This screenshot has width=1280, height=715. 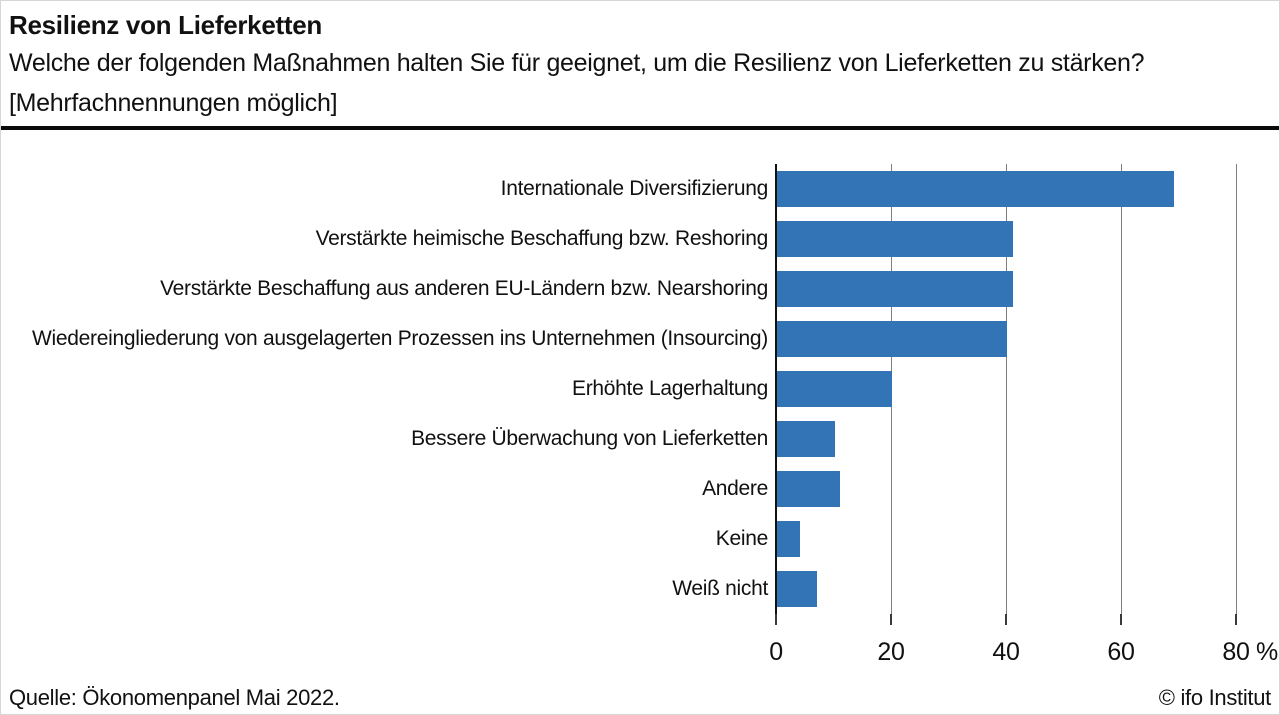 What do you see at coordinates (634, 188) in the screenshot?
I see `category-label: Internationale Diversifizierung` at bounding box center [634, 188].